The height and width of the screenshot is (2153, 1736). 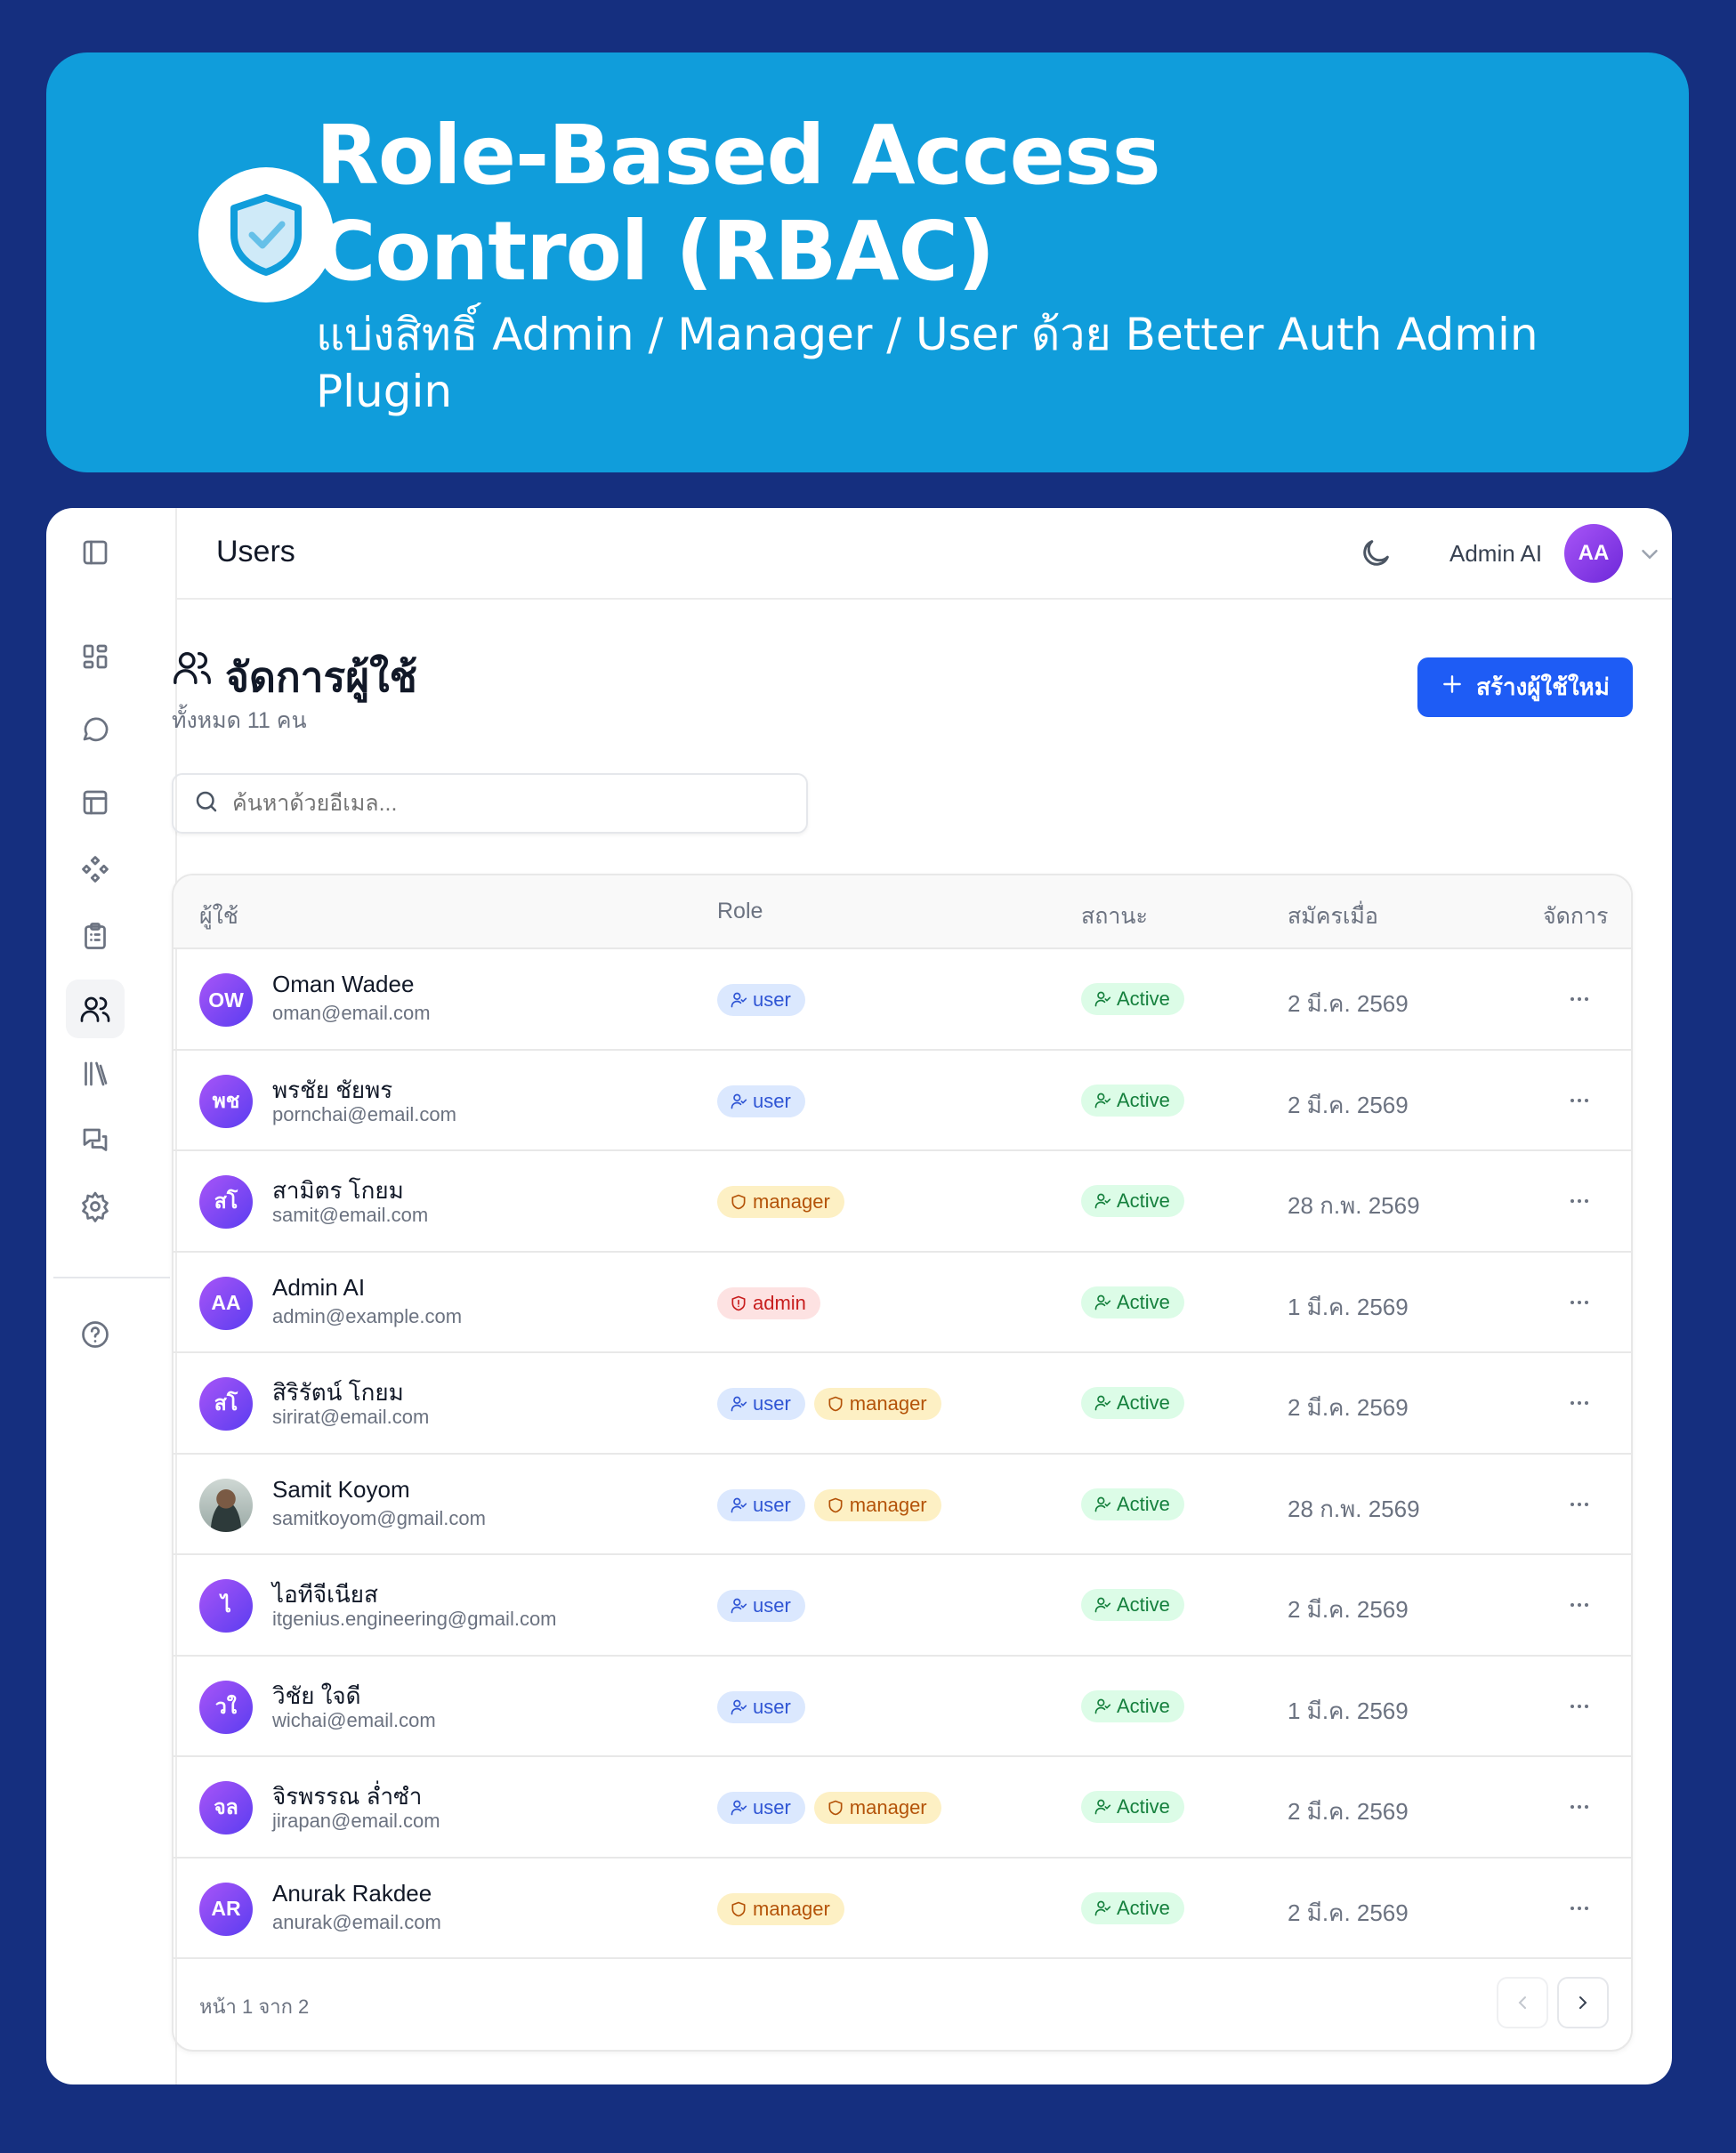 I want to click on role-list: user manager, so click(x=829, y=1808).